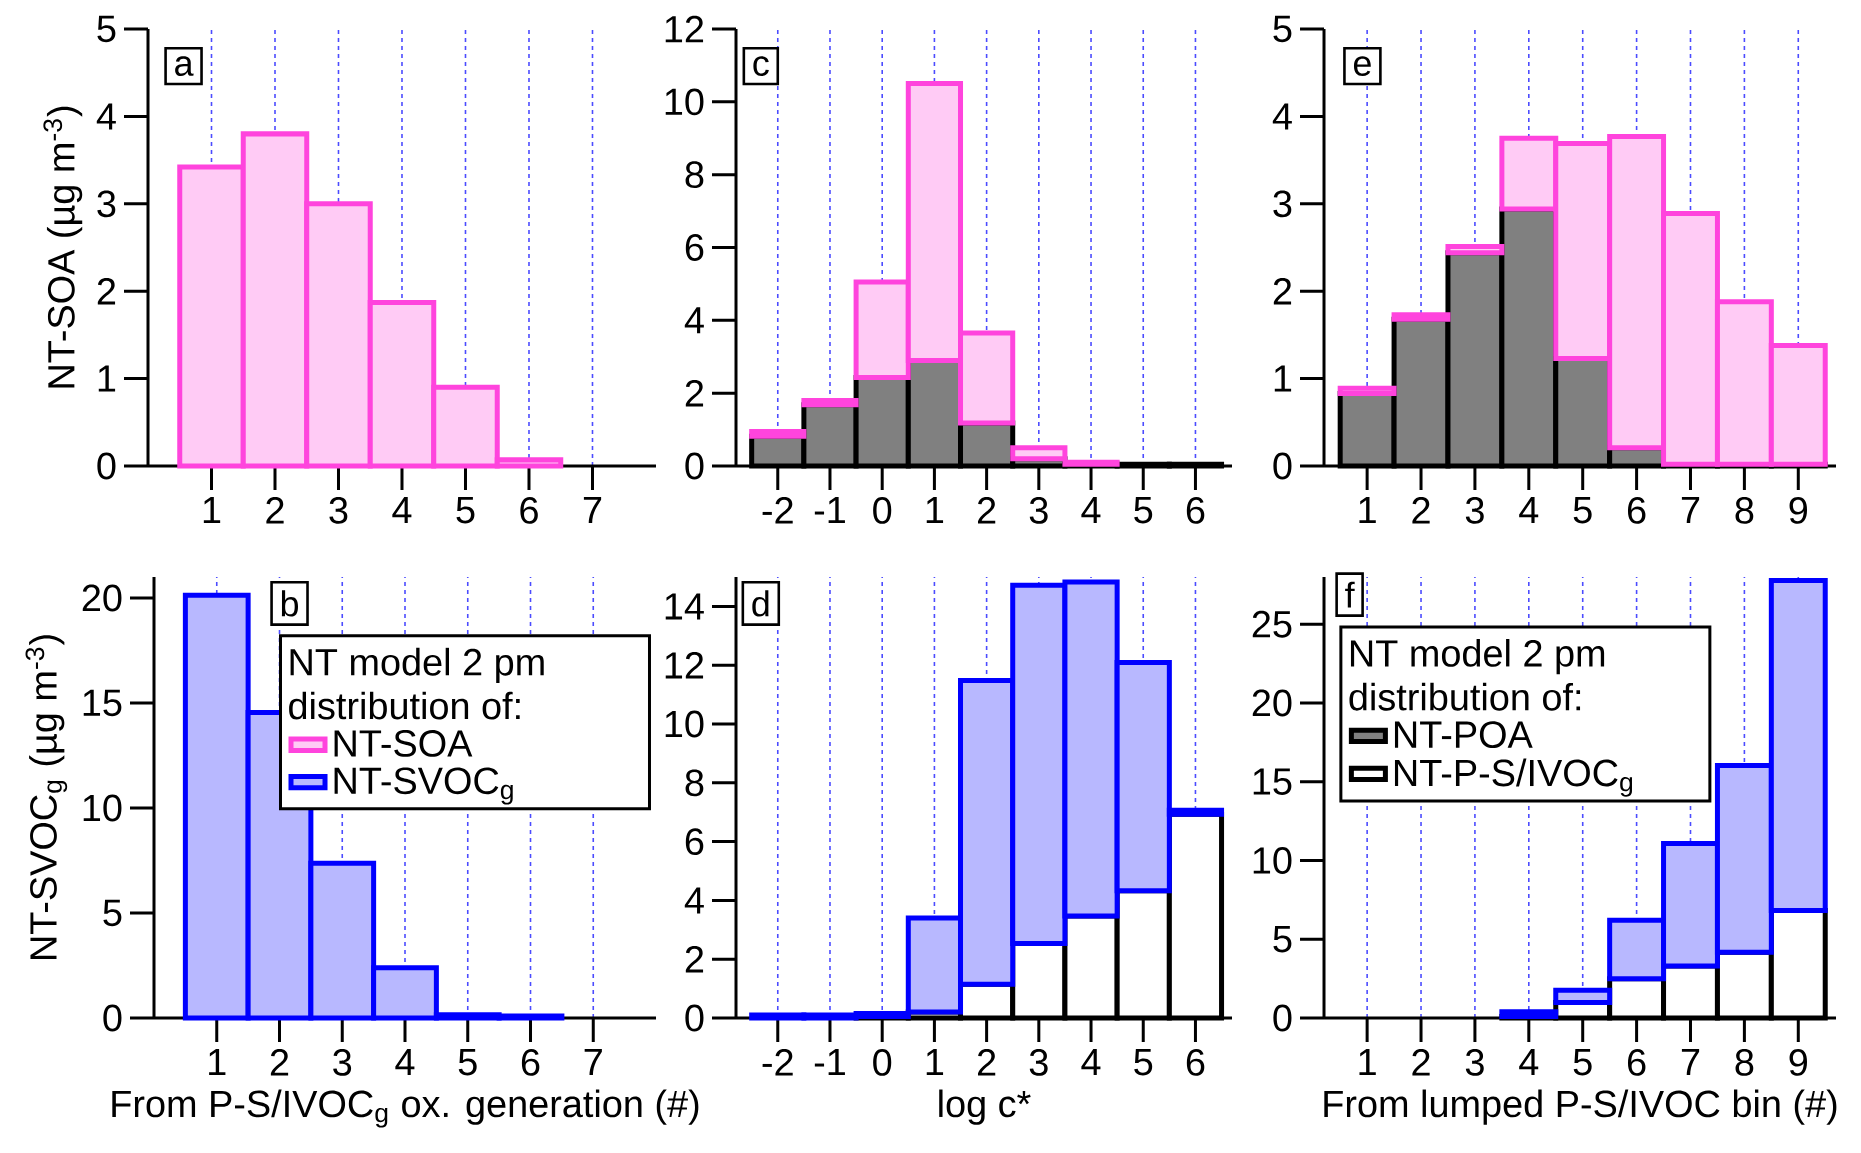 Image resolution: width=1861 pixels, height=1153 pixels. I want to click on y-tick-label: 25, so click(1272, 624).